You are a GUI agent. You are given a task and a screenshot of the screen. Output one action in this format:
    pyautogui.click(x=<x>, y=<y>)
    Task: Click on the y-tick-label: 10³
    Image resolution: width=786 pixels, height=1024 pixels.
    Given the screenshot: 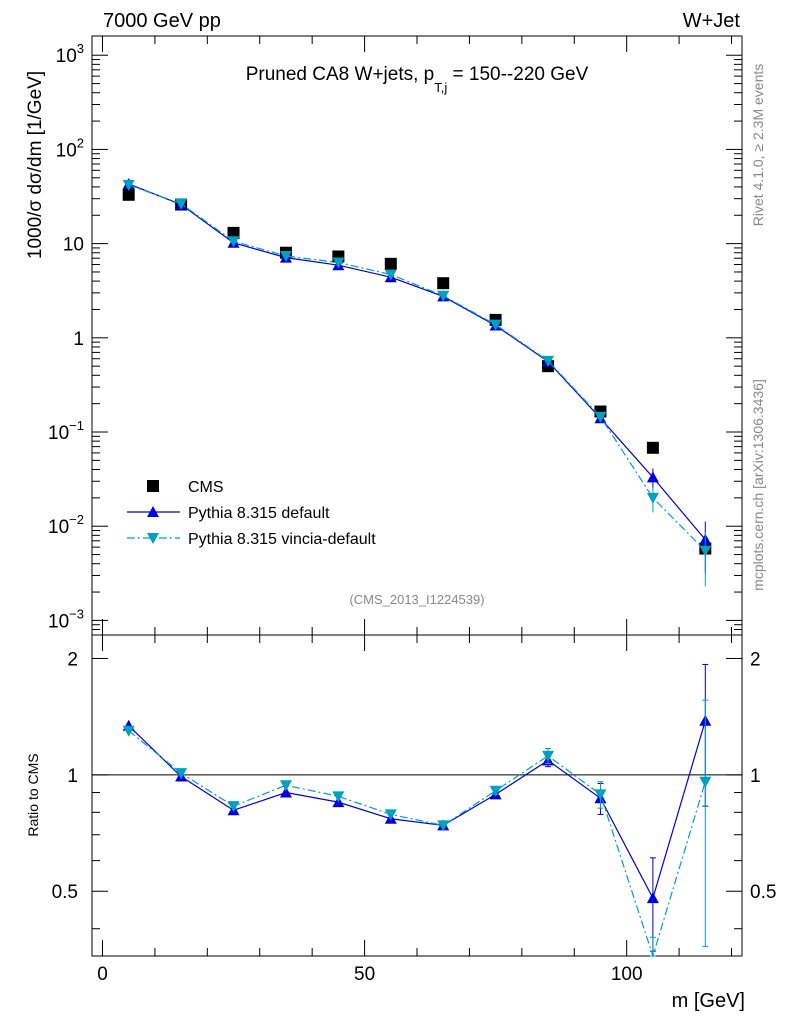 What is the action you would take?
    pyautogui.click(x=70, y=54)
    